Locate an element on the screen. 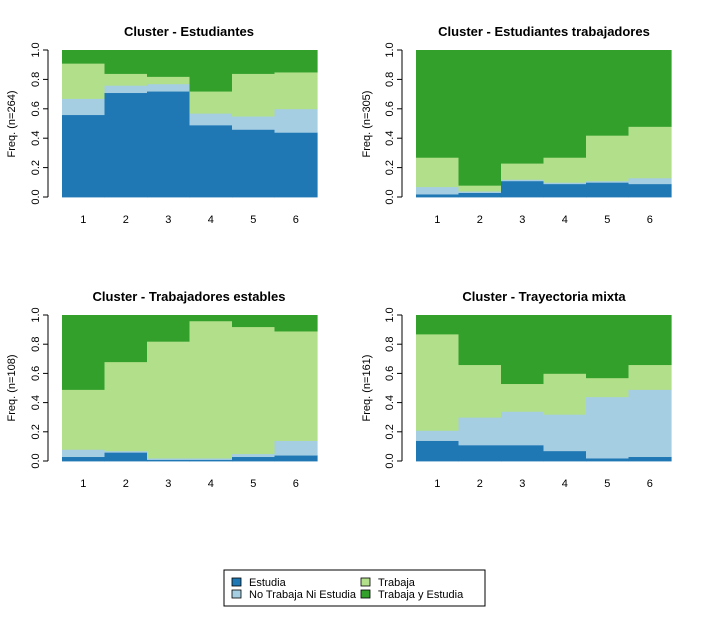 This screenshot has height=621, width=709. x-tick-label: 2 is located at coordinates (480, 484).